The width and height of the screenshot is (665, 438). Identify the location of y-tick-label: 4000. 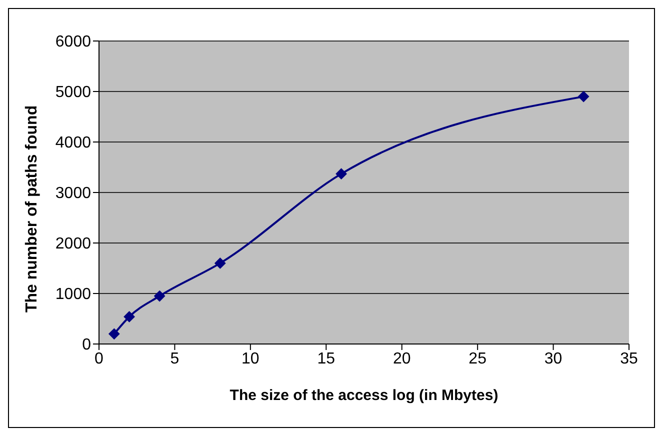
(73, 143).